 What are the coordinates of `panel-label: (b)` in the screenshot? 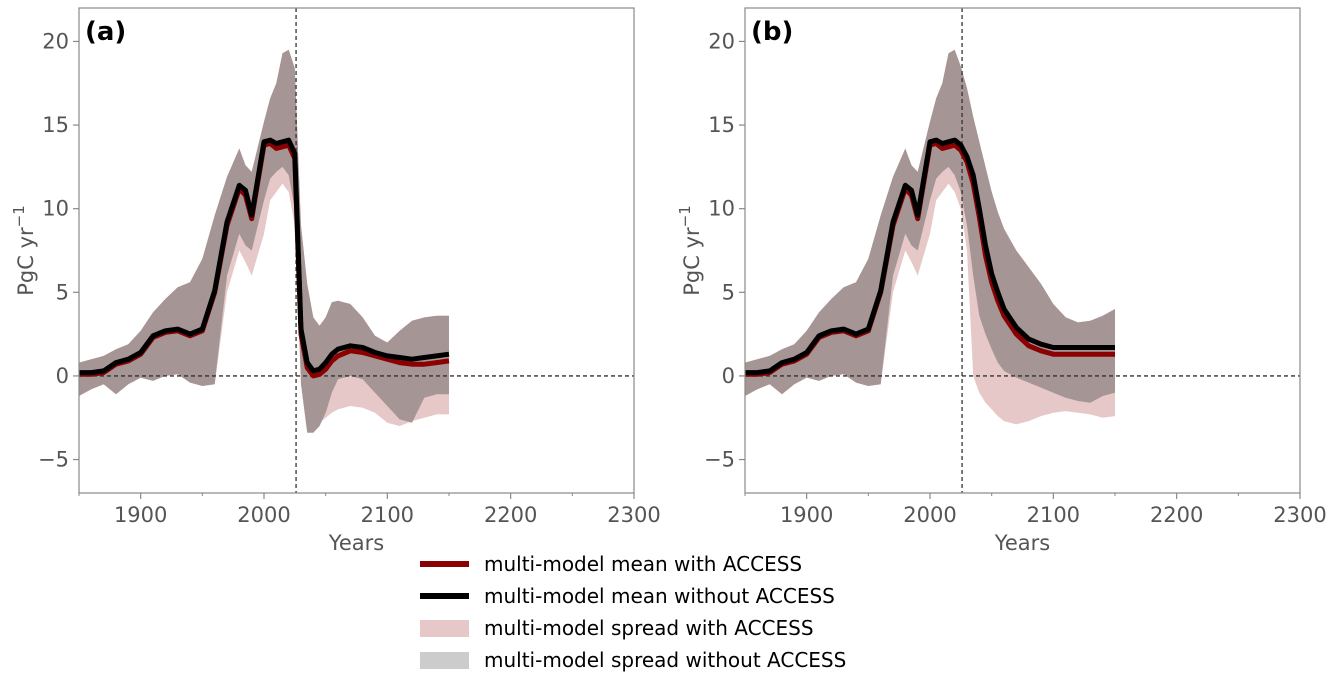 It's located at (772, 32).